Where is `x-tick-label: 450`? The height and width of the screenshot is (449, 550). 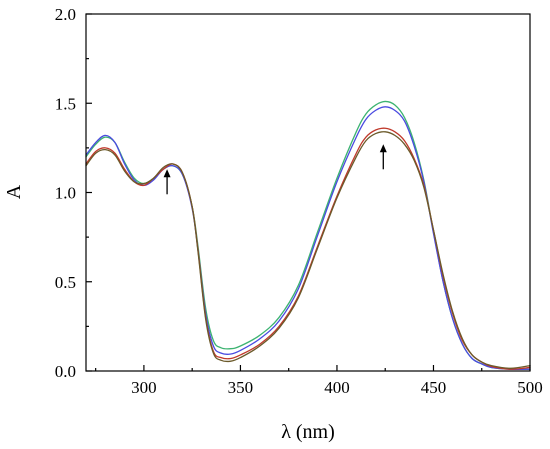
x-tick-label: 450 is located at coordinates (434, 387).